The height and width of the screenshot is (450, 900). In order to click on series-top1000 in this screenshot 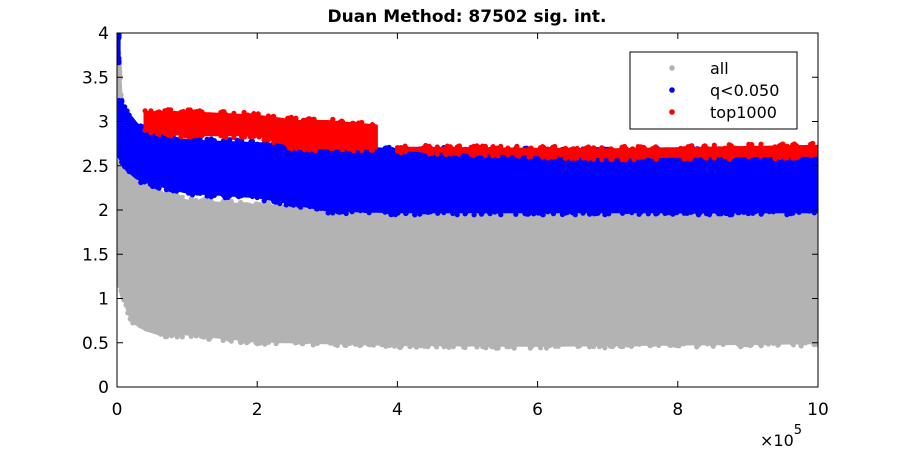, I will do `click(480, 135)`.